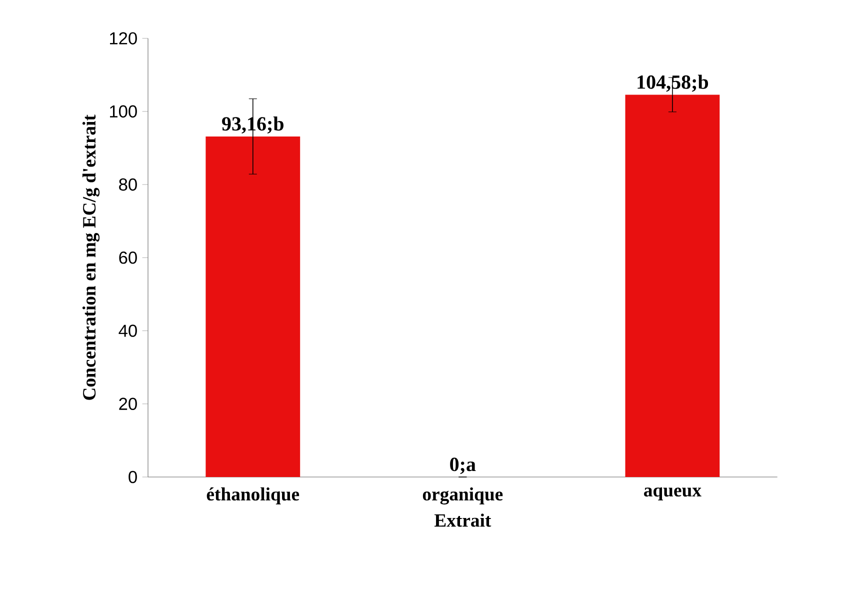  I want to click on y-axis-title: Concentration en mg EC/g d'extrait, so click(91, 257).